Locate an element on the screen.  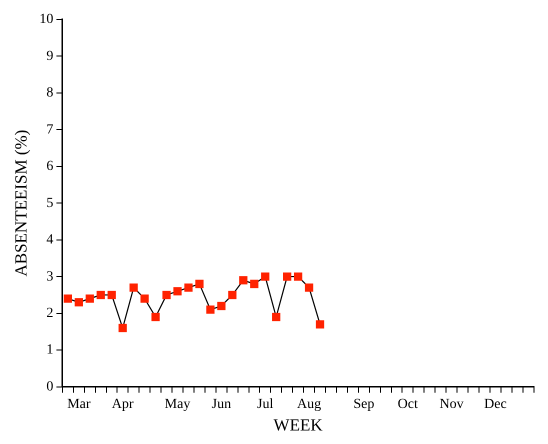
y-tick-label: 7 is located at coordinates (50, 130).